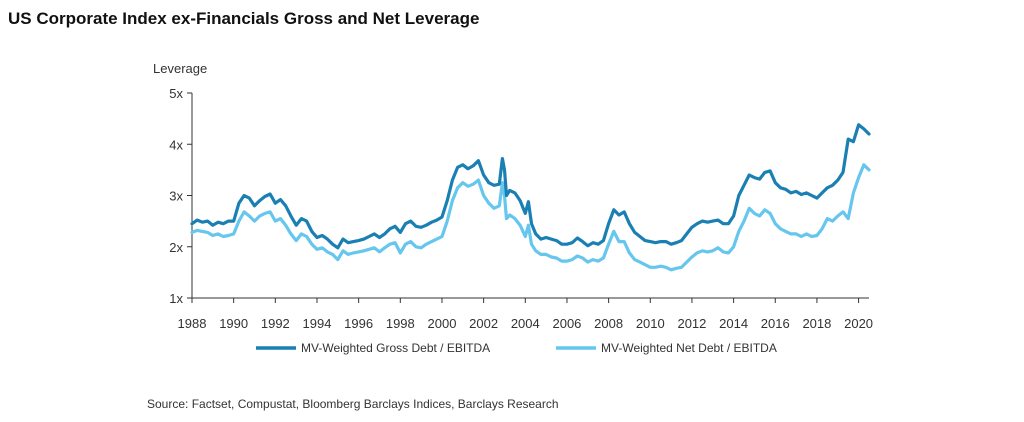 This screenshot has height=422, width=1024. Describe the element at coordinates (650, 323) in the screenshot. I see `x-tick-label: 2010` at that location.